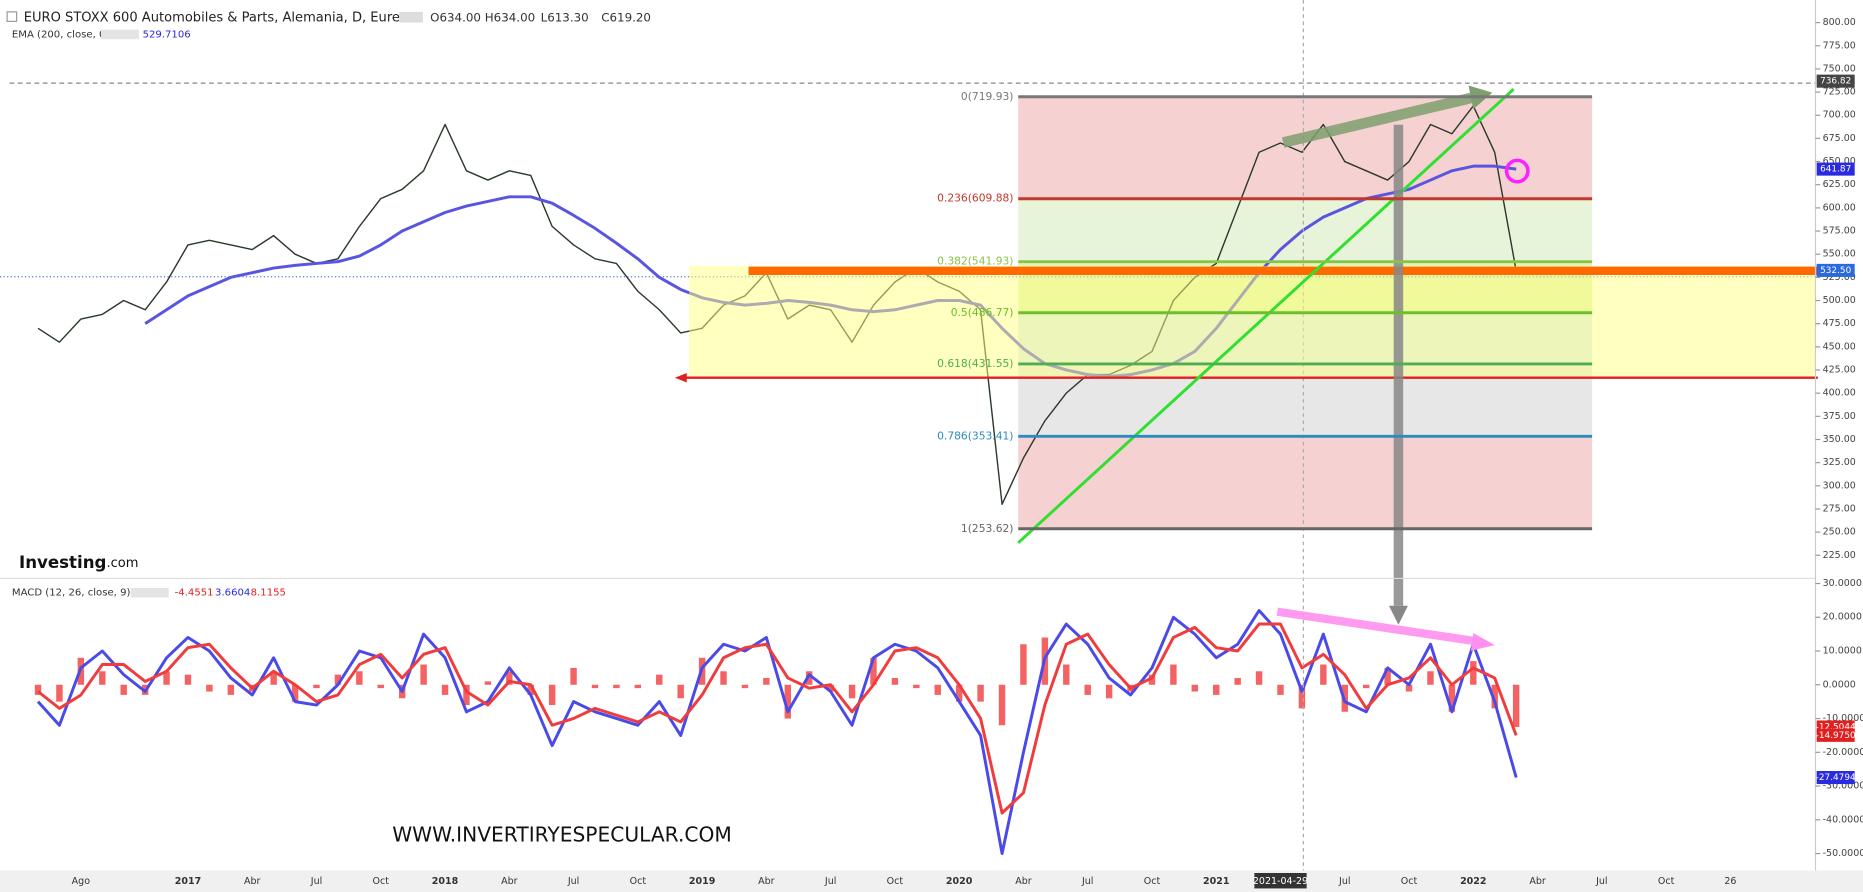 The height and width of the screenshot is (892, 1863). What do you see at coordinates (1839, 138) in the screenshot?
I see `y-tick-label: 675.00` at bounding box center [1839, 138].